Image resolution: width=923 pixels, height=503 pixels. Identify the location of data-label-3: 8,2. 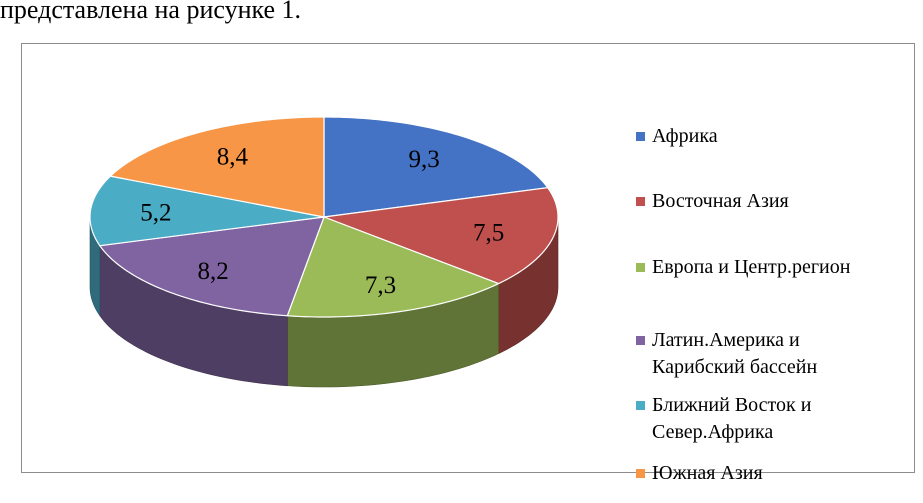
(212, 271).